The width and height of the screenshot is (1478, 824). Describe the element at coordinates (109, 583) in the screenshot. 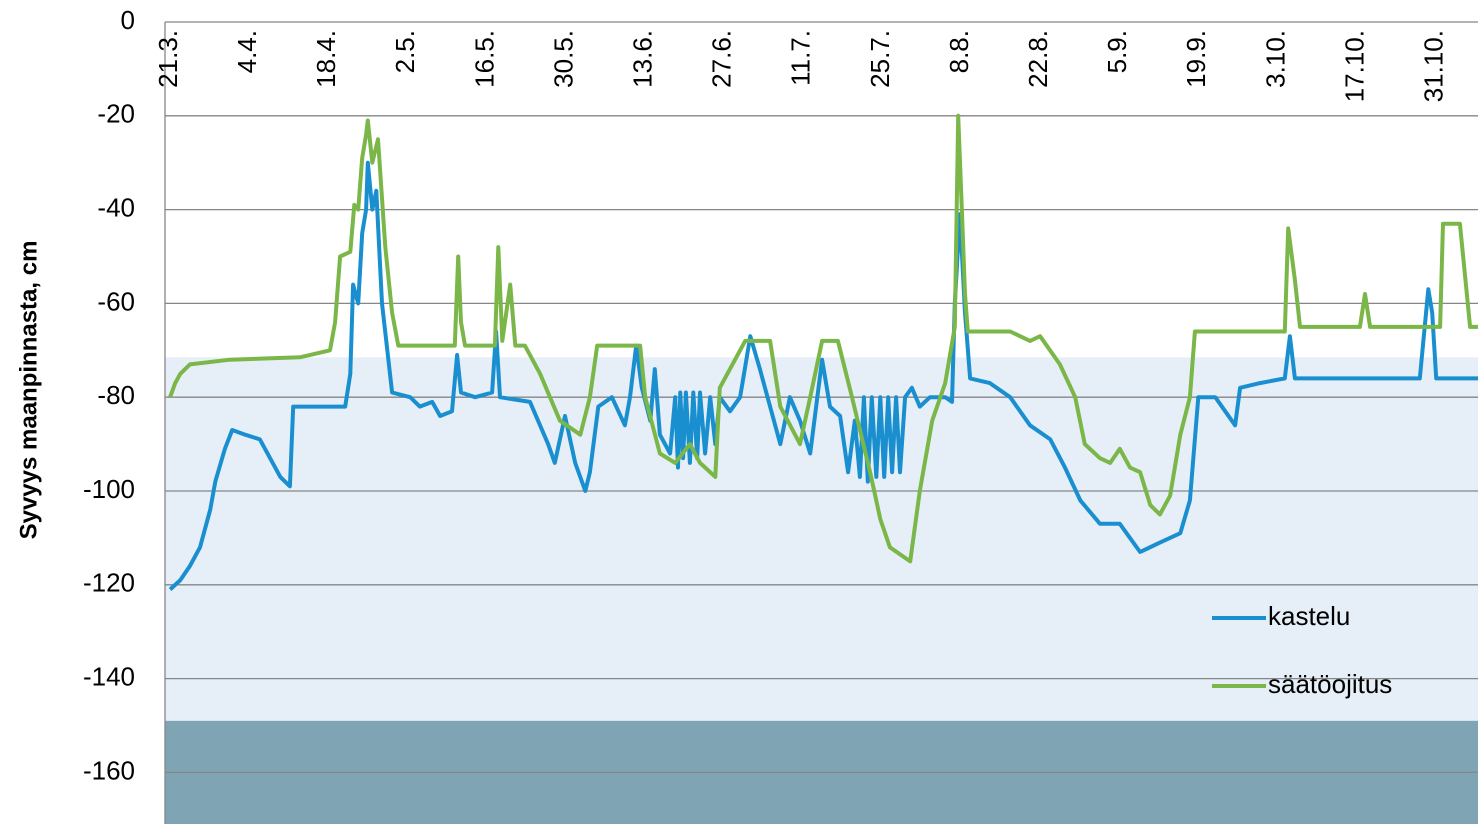

I see `y-tick-label: -120` at that location.